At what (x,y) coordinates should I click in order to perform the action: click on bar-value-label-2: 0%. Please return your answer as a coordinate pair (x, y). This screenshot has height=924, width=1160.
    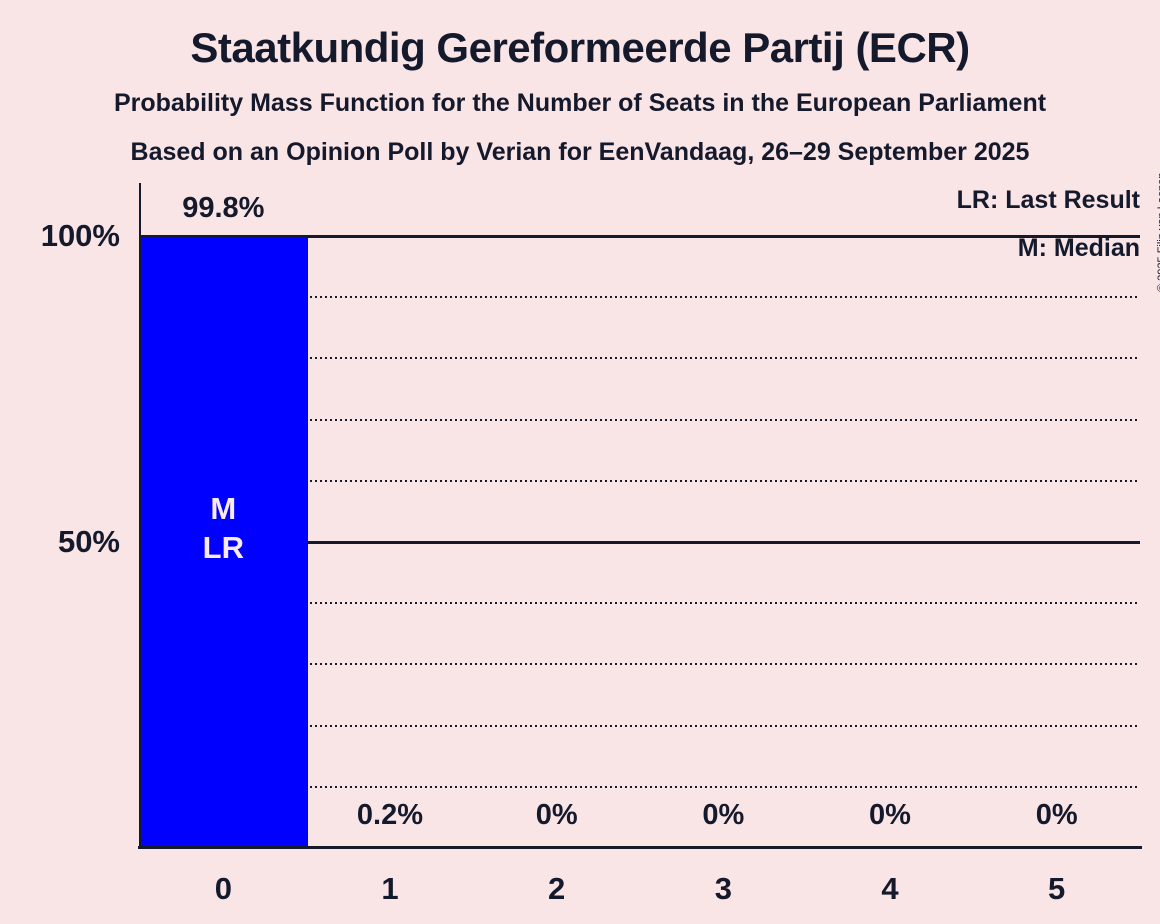
    Looking at the image, I should click on (556, 815).